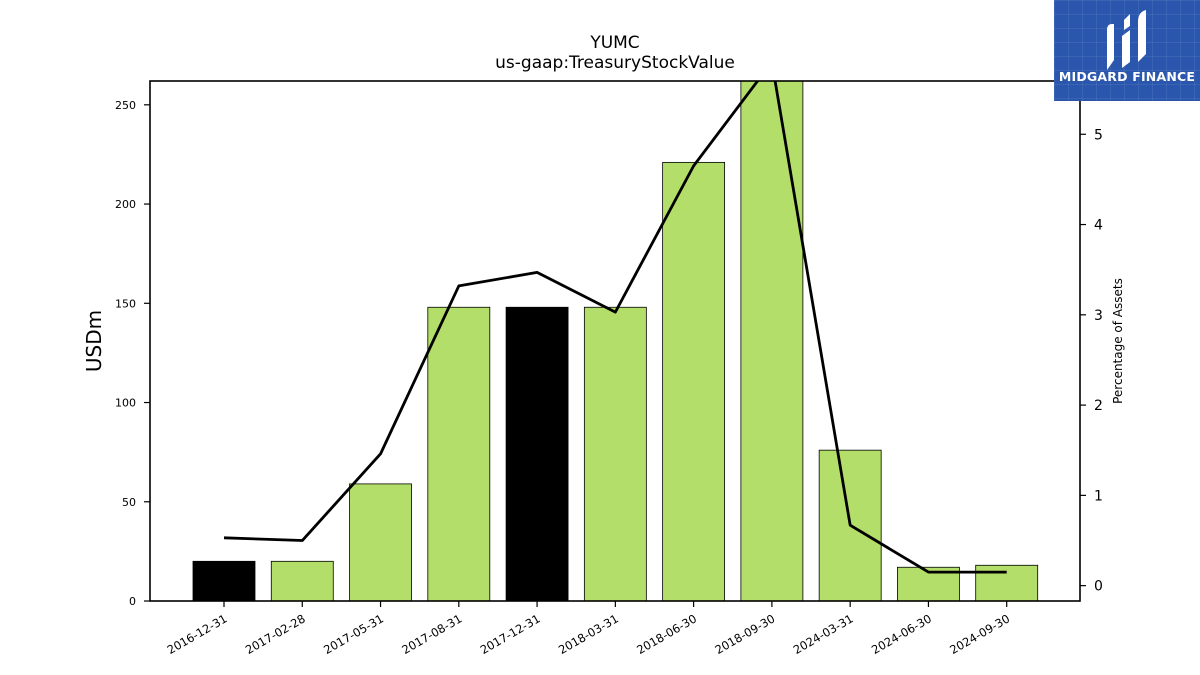 The width and height of the screenshot is (1200, 675). I want to click on y2-tick-label: 3, so click(1098, 316).